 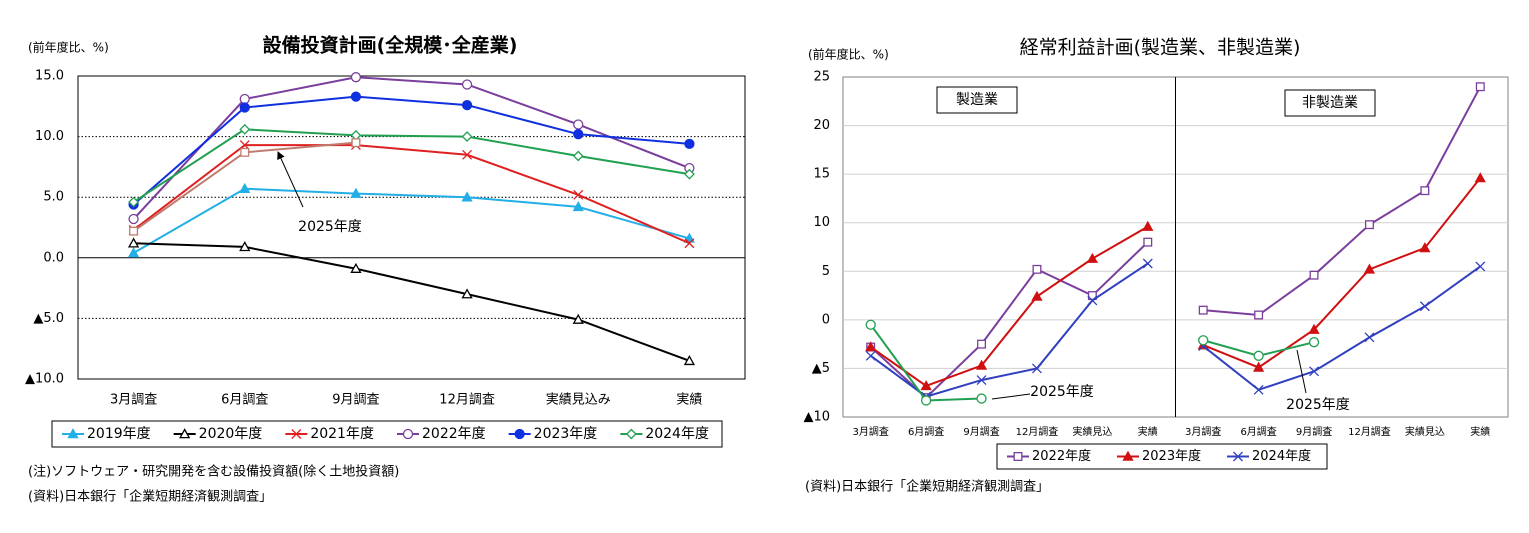 I want to click on chart-title: 経常利益計画(製造業、非製造業), so click(x=1160, y=48).